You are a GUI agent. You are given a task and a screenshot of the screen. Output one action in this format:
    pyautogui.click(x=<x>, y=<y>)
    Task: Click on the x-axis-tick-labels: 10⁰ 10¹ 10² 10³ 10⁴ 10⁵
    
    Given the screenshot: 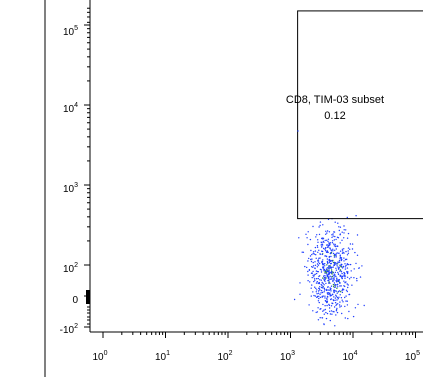 What is the action you would take?
    pyautogui.click(x=256, y=356)
    